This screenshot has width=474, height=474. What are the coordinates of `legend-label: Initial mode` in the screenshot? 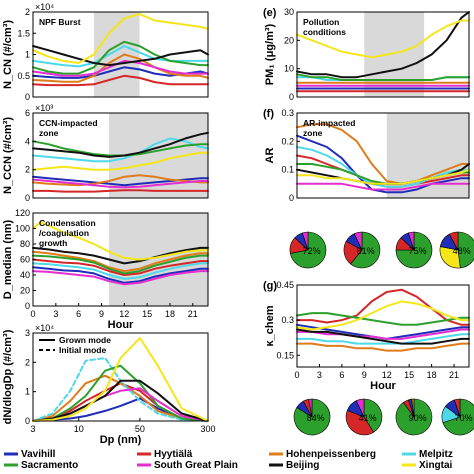 It's located at (83, 350).